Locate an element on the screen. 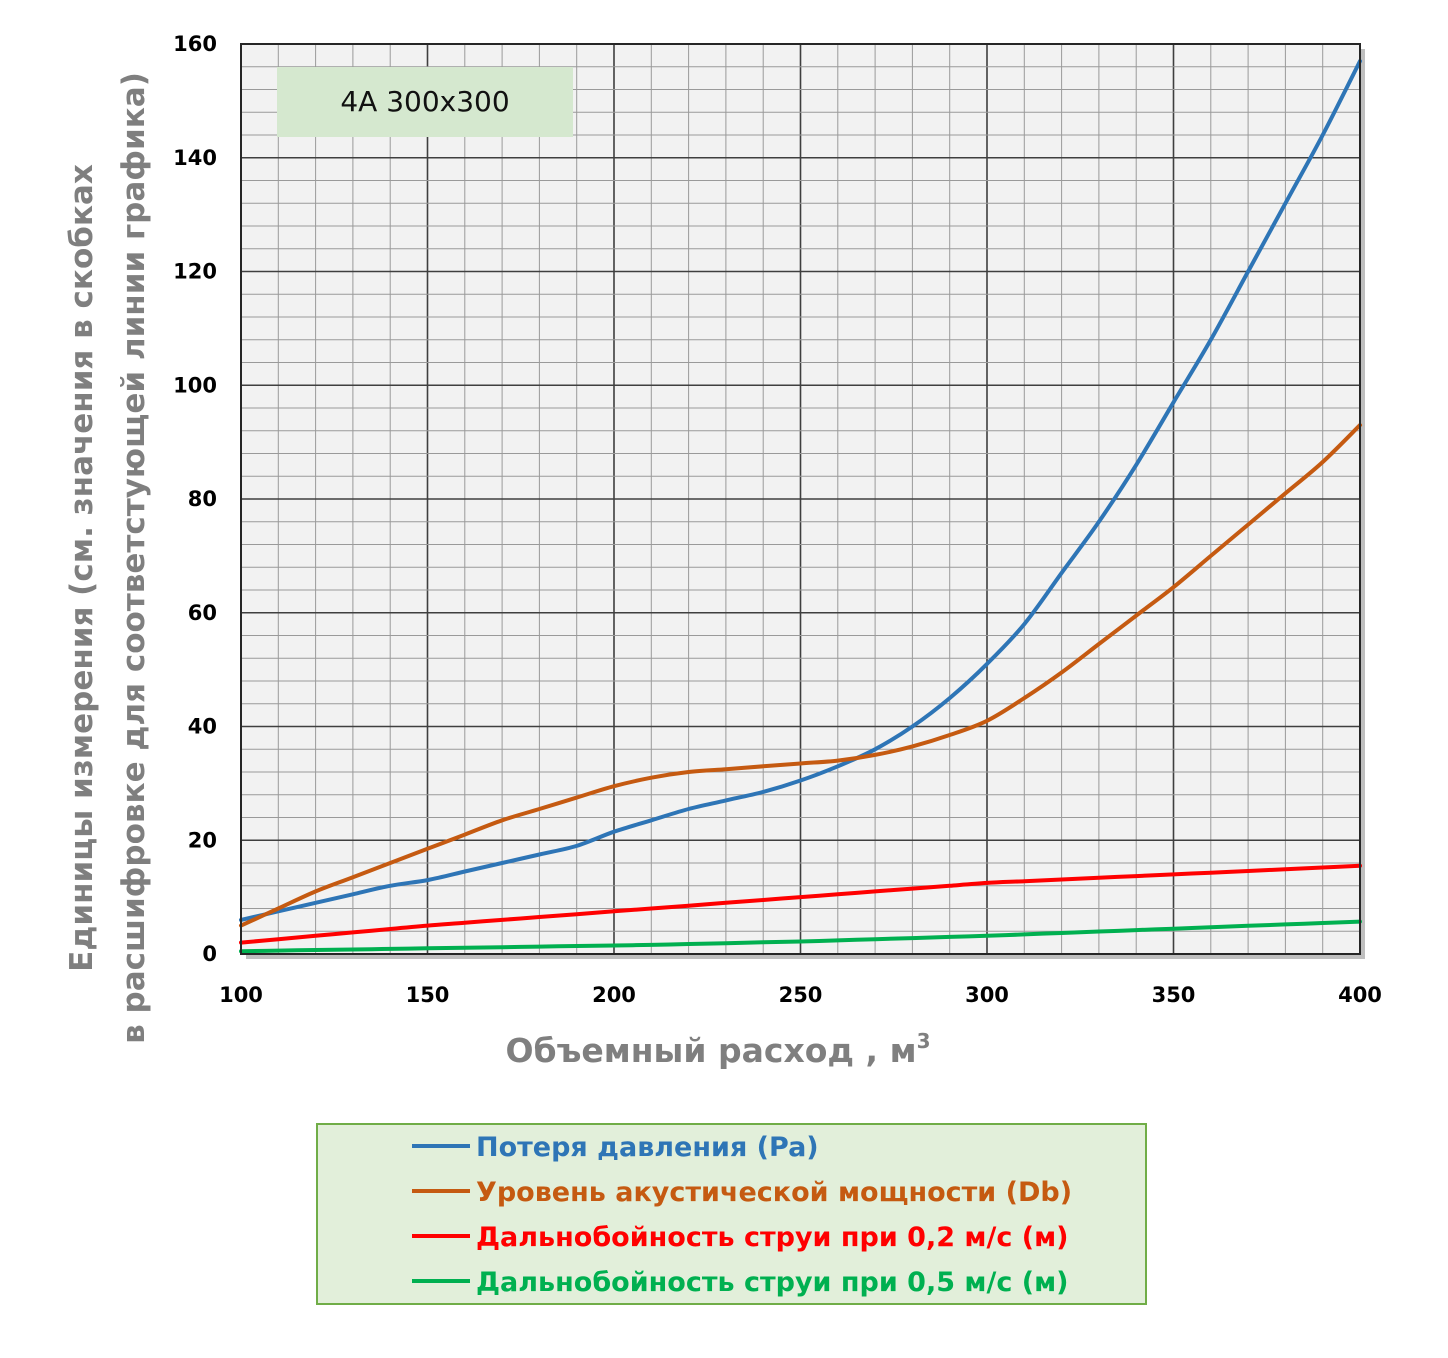 The width and height of the screenshot is (1448, 1358). y-tick-label: 0 is located at coordinates (209, 954).